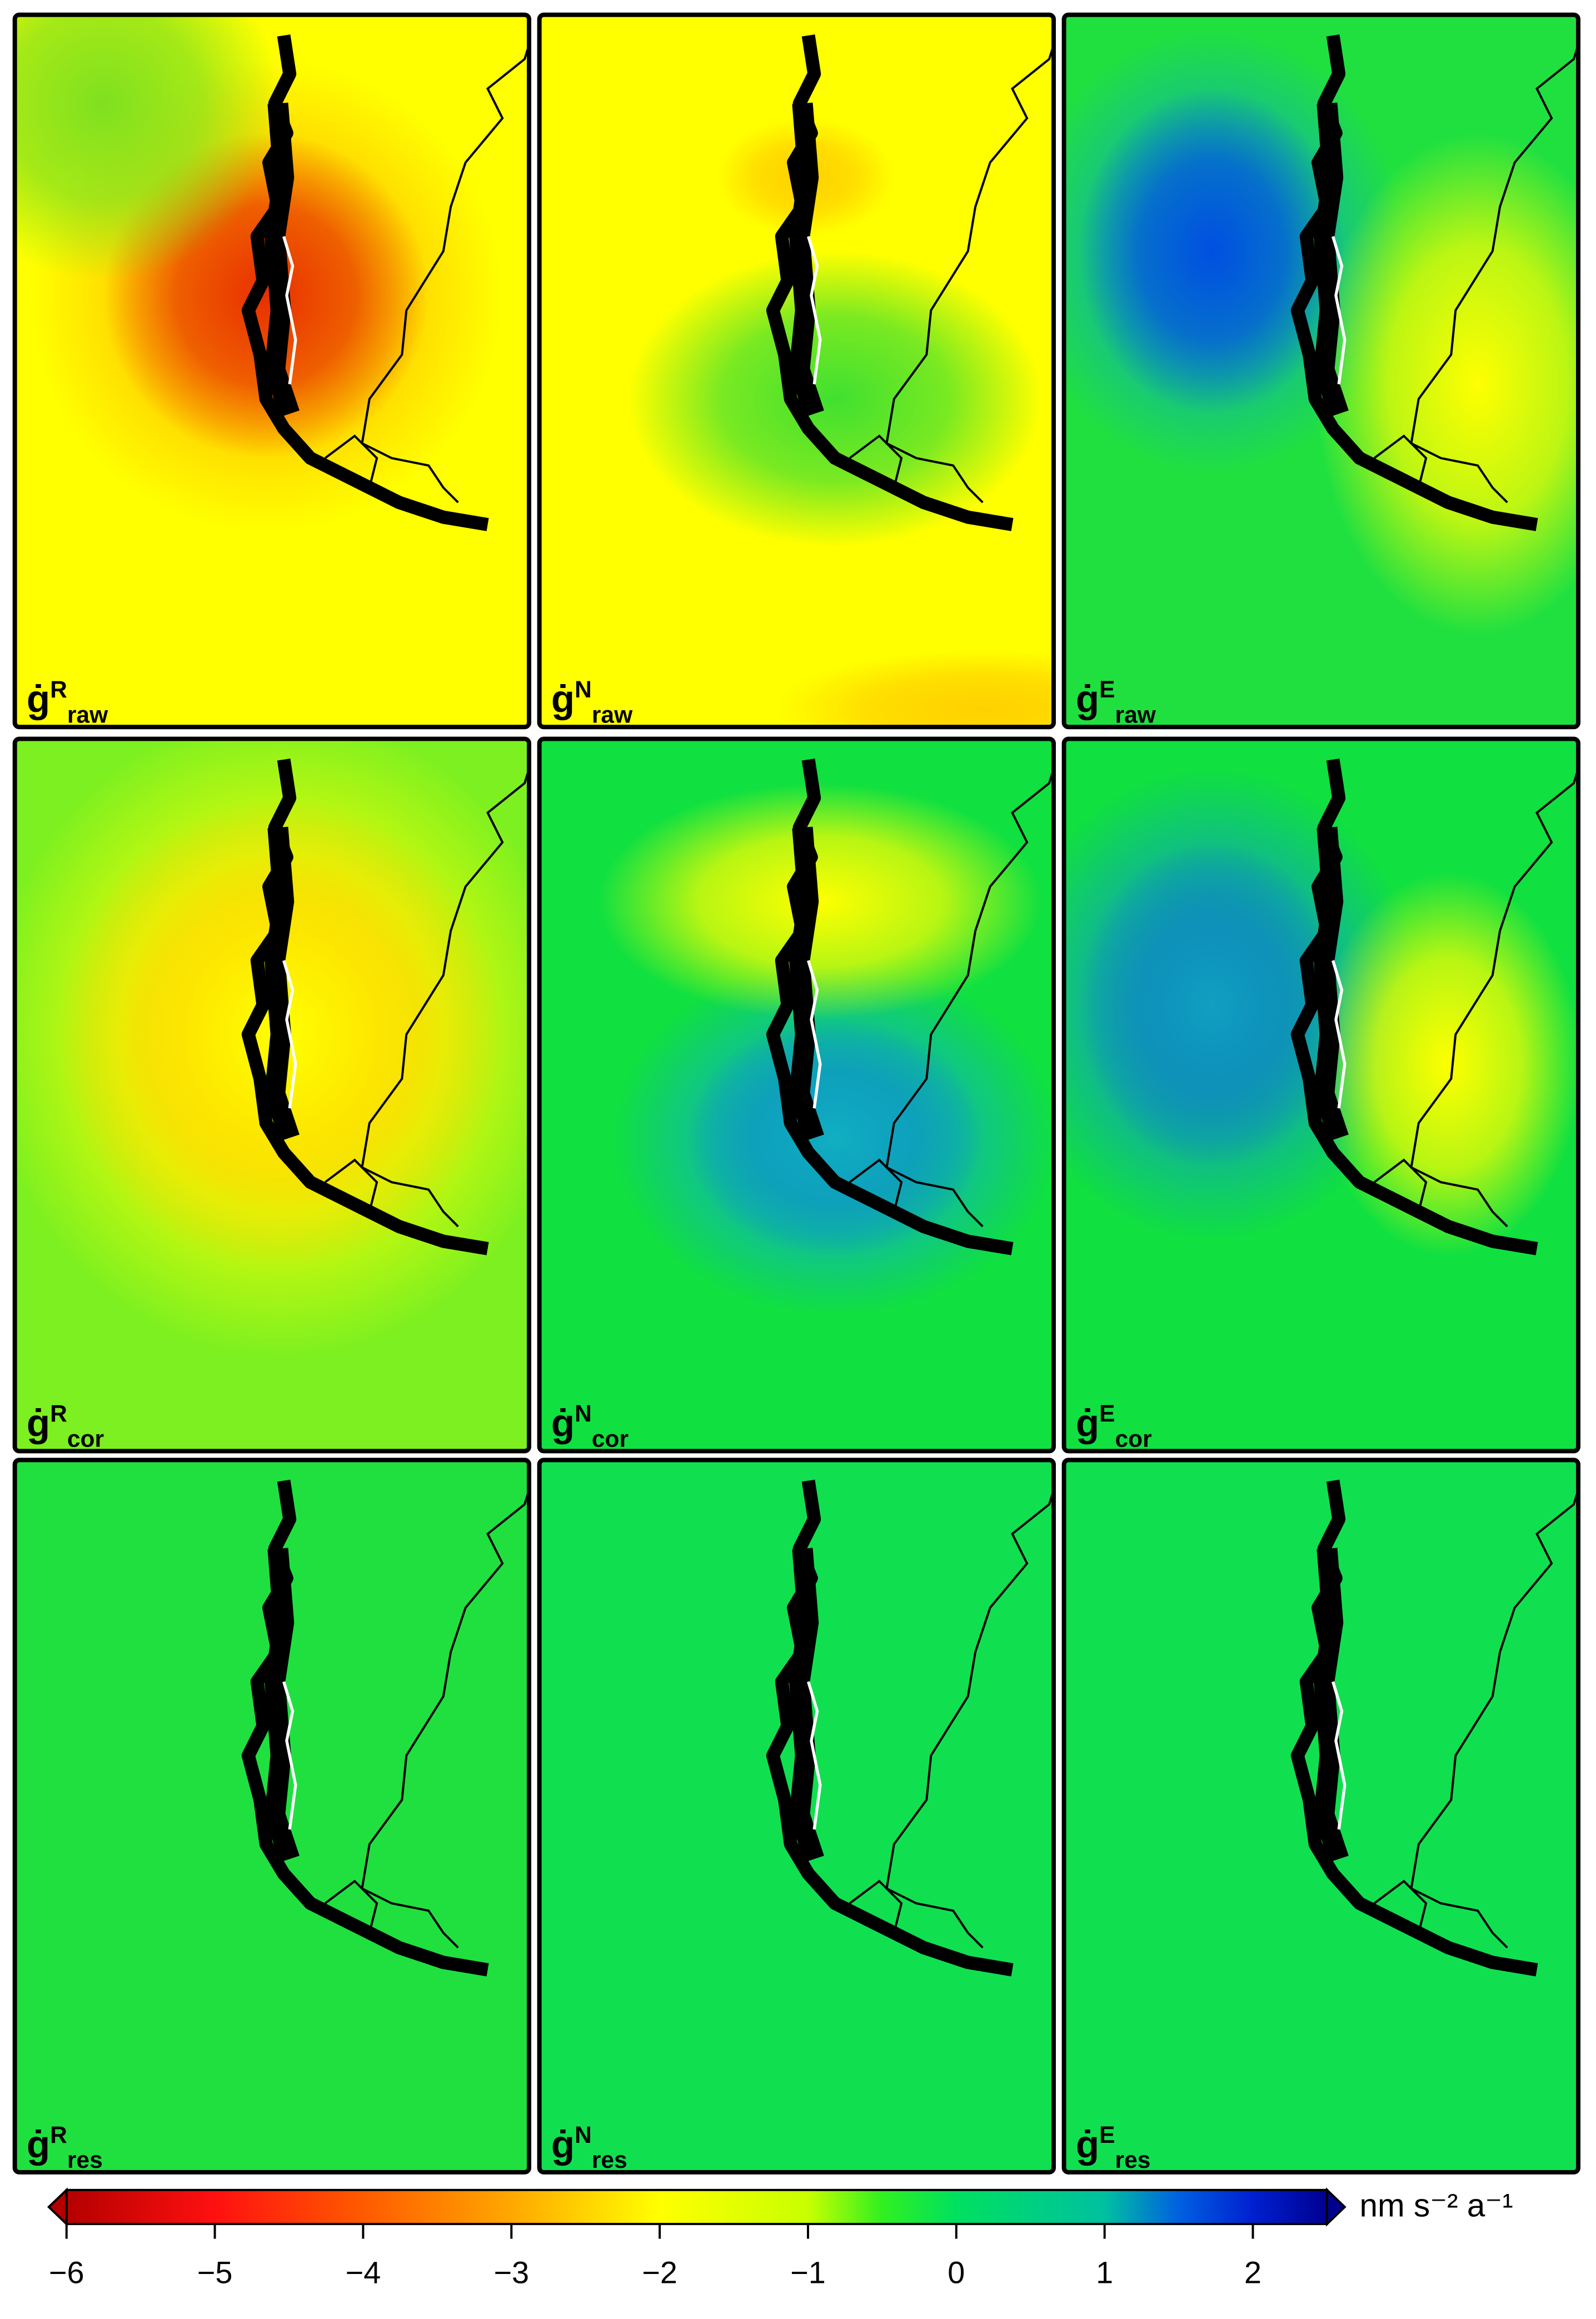  I want to click on map-panel: ġNres, so click(797, 1817).